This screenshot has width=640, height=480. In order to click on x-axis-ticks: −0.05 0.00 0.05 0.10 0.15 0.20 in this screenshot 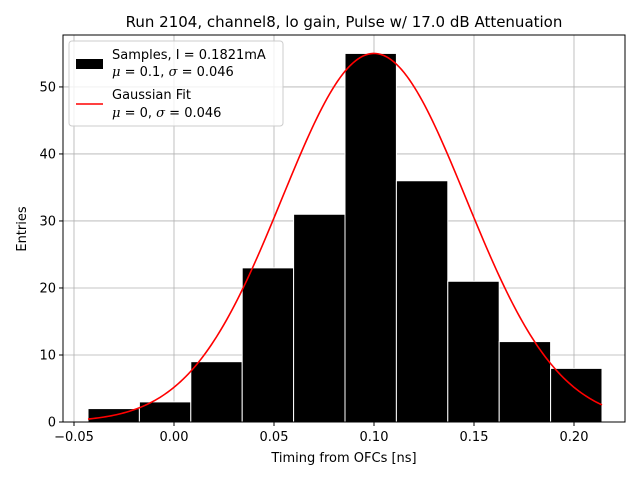, I will do `click(321, 433)`.